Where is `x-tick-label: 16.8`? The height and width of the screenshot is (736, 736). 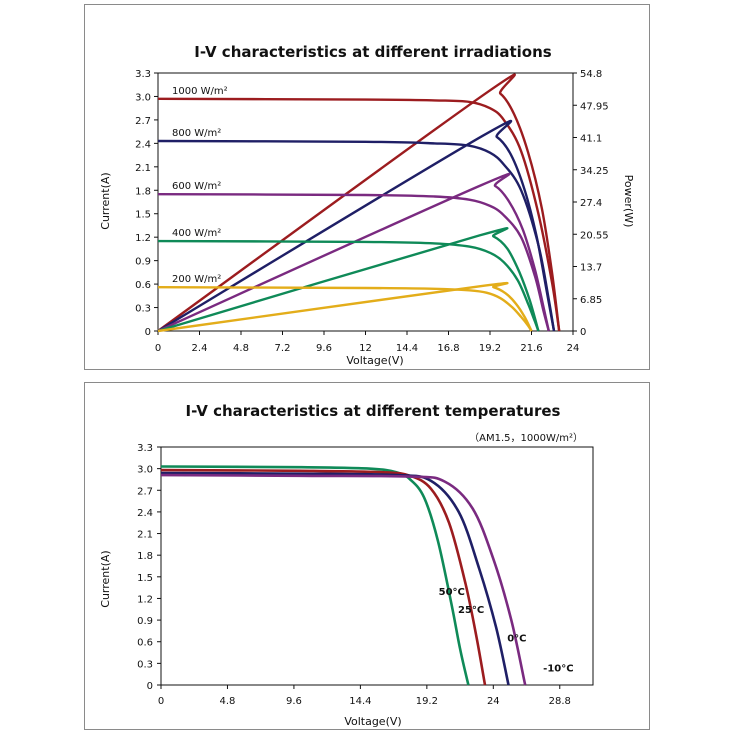 x-tick-label: 16.8 is located at coordinates (448, 348).